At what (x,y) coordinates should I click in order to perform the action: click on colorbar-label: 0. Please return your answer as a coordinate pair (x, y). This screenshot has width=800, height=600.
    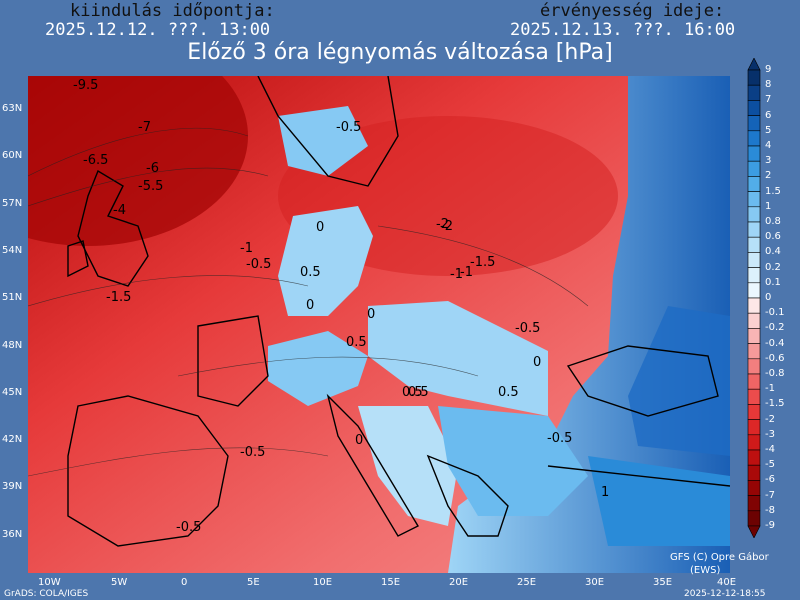
    Looking at the image, I should click on (768, 297).